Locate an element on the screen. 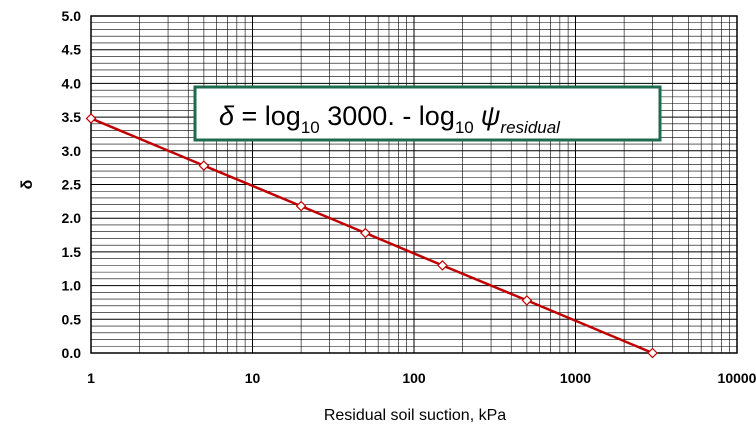 Image resolution: width=756 pixels, height=429 pixels. equation-sub-2: 10 is located at coordinates (464, 127).